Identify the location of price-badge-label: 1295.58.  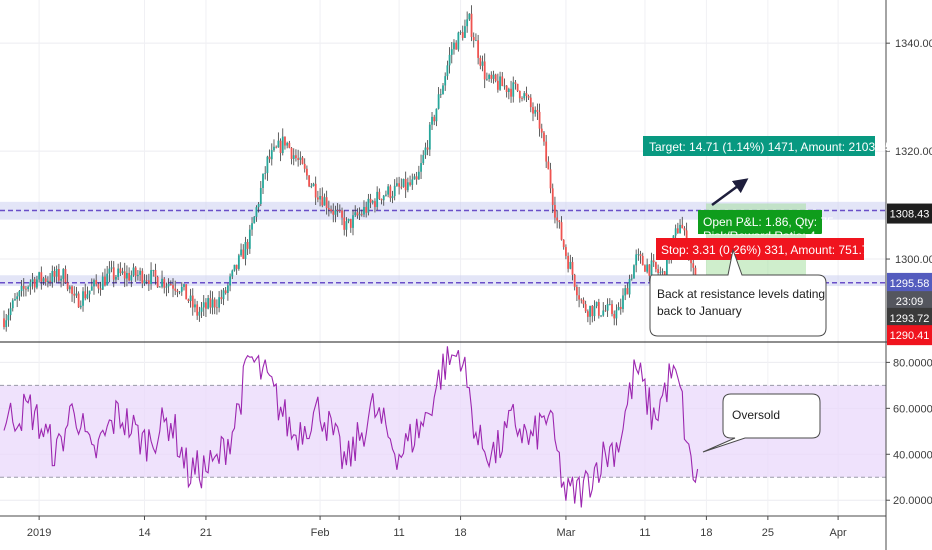
(910, 284).